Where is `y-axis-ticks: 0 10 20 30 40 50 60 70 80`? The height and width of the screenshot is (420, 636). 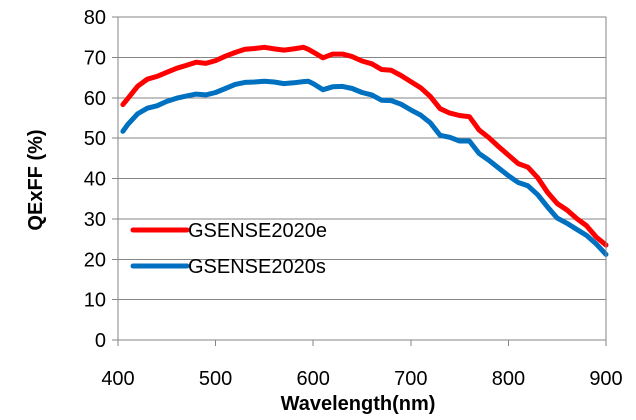 y-axis-ticks: 0 10 20 30 40 50 60 70 80 is located at coordinates (101, 179).